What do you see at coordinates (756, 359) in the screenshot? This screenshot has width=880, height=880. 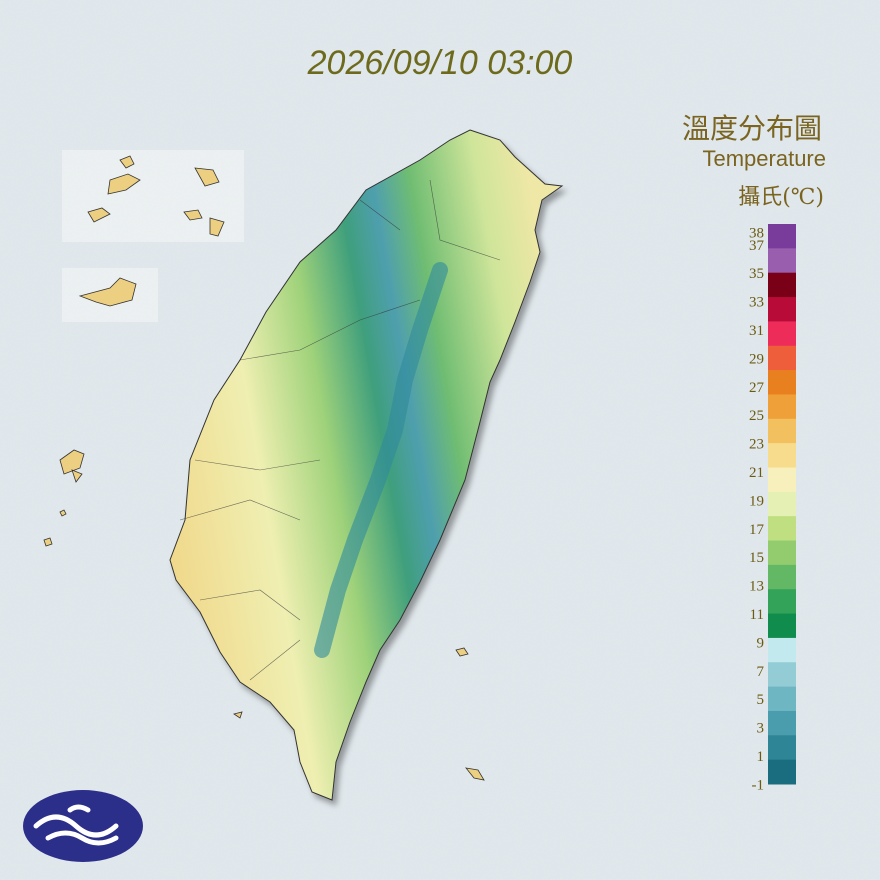 I see `legend-label: 29` at bounding box center [756, 359].